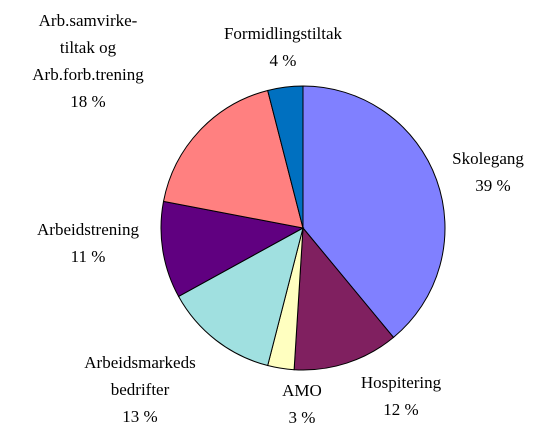 This screenshot has width=539, height=425. What do you see at coordinates (88, 229) in the screenshot?
I see `slice-label: Arbeidstrening` at bounding box center [88, 229].